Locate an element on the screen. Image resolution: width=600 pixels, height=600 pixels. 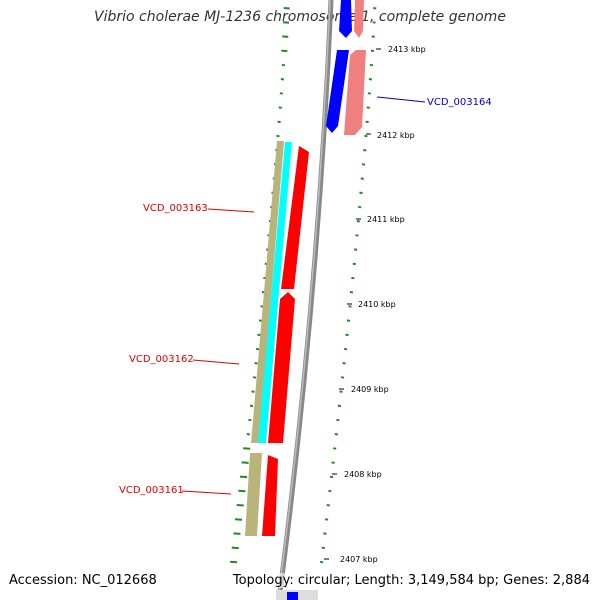
gene-label-VCD_003162: VCD_003162 is located at coordinates (161, 359).